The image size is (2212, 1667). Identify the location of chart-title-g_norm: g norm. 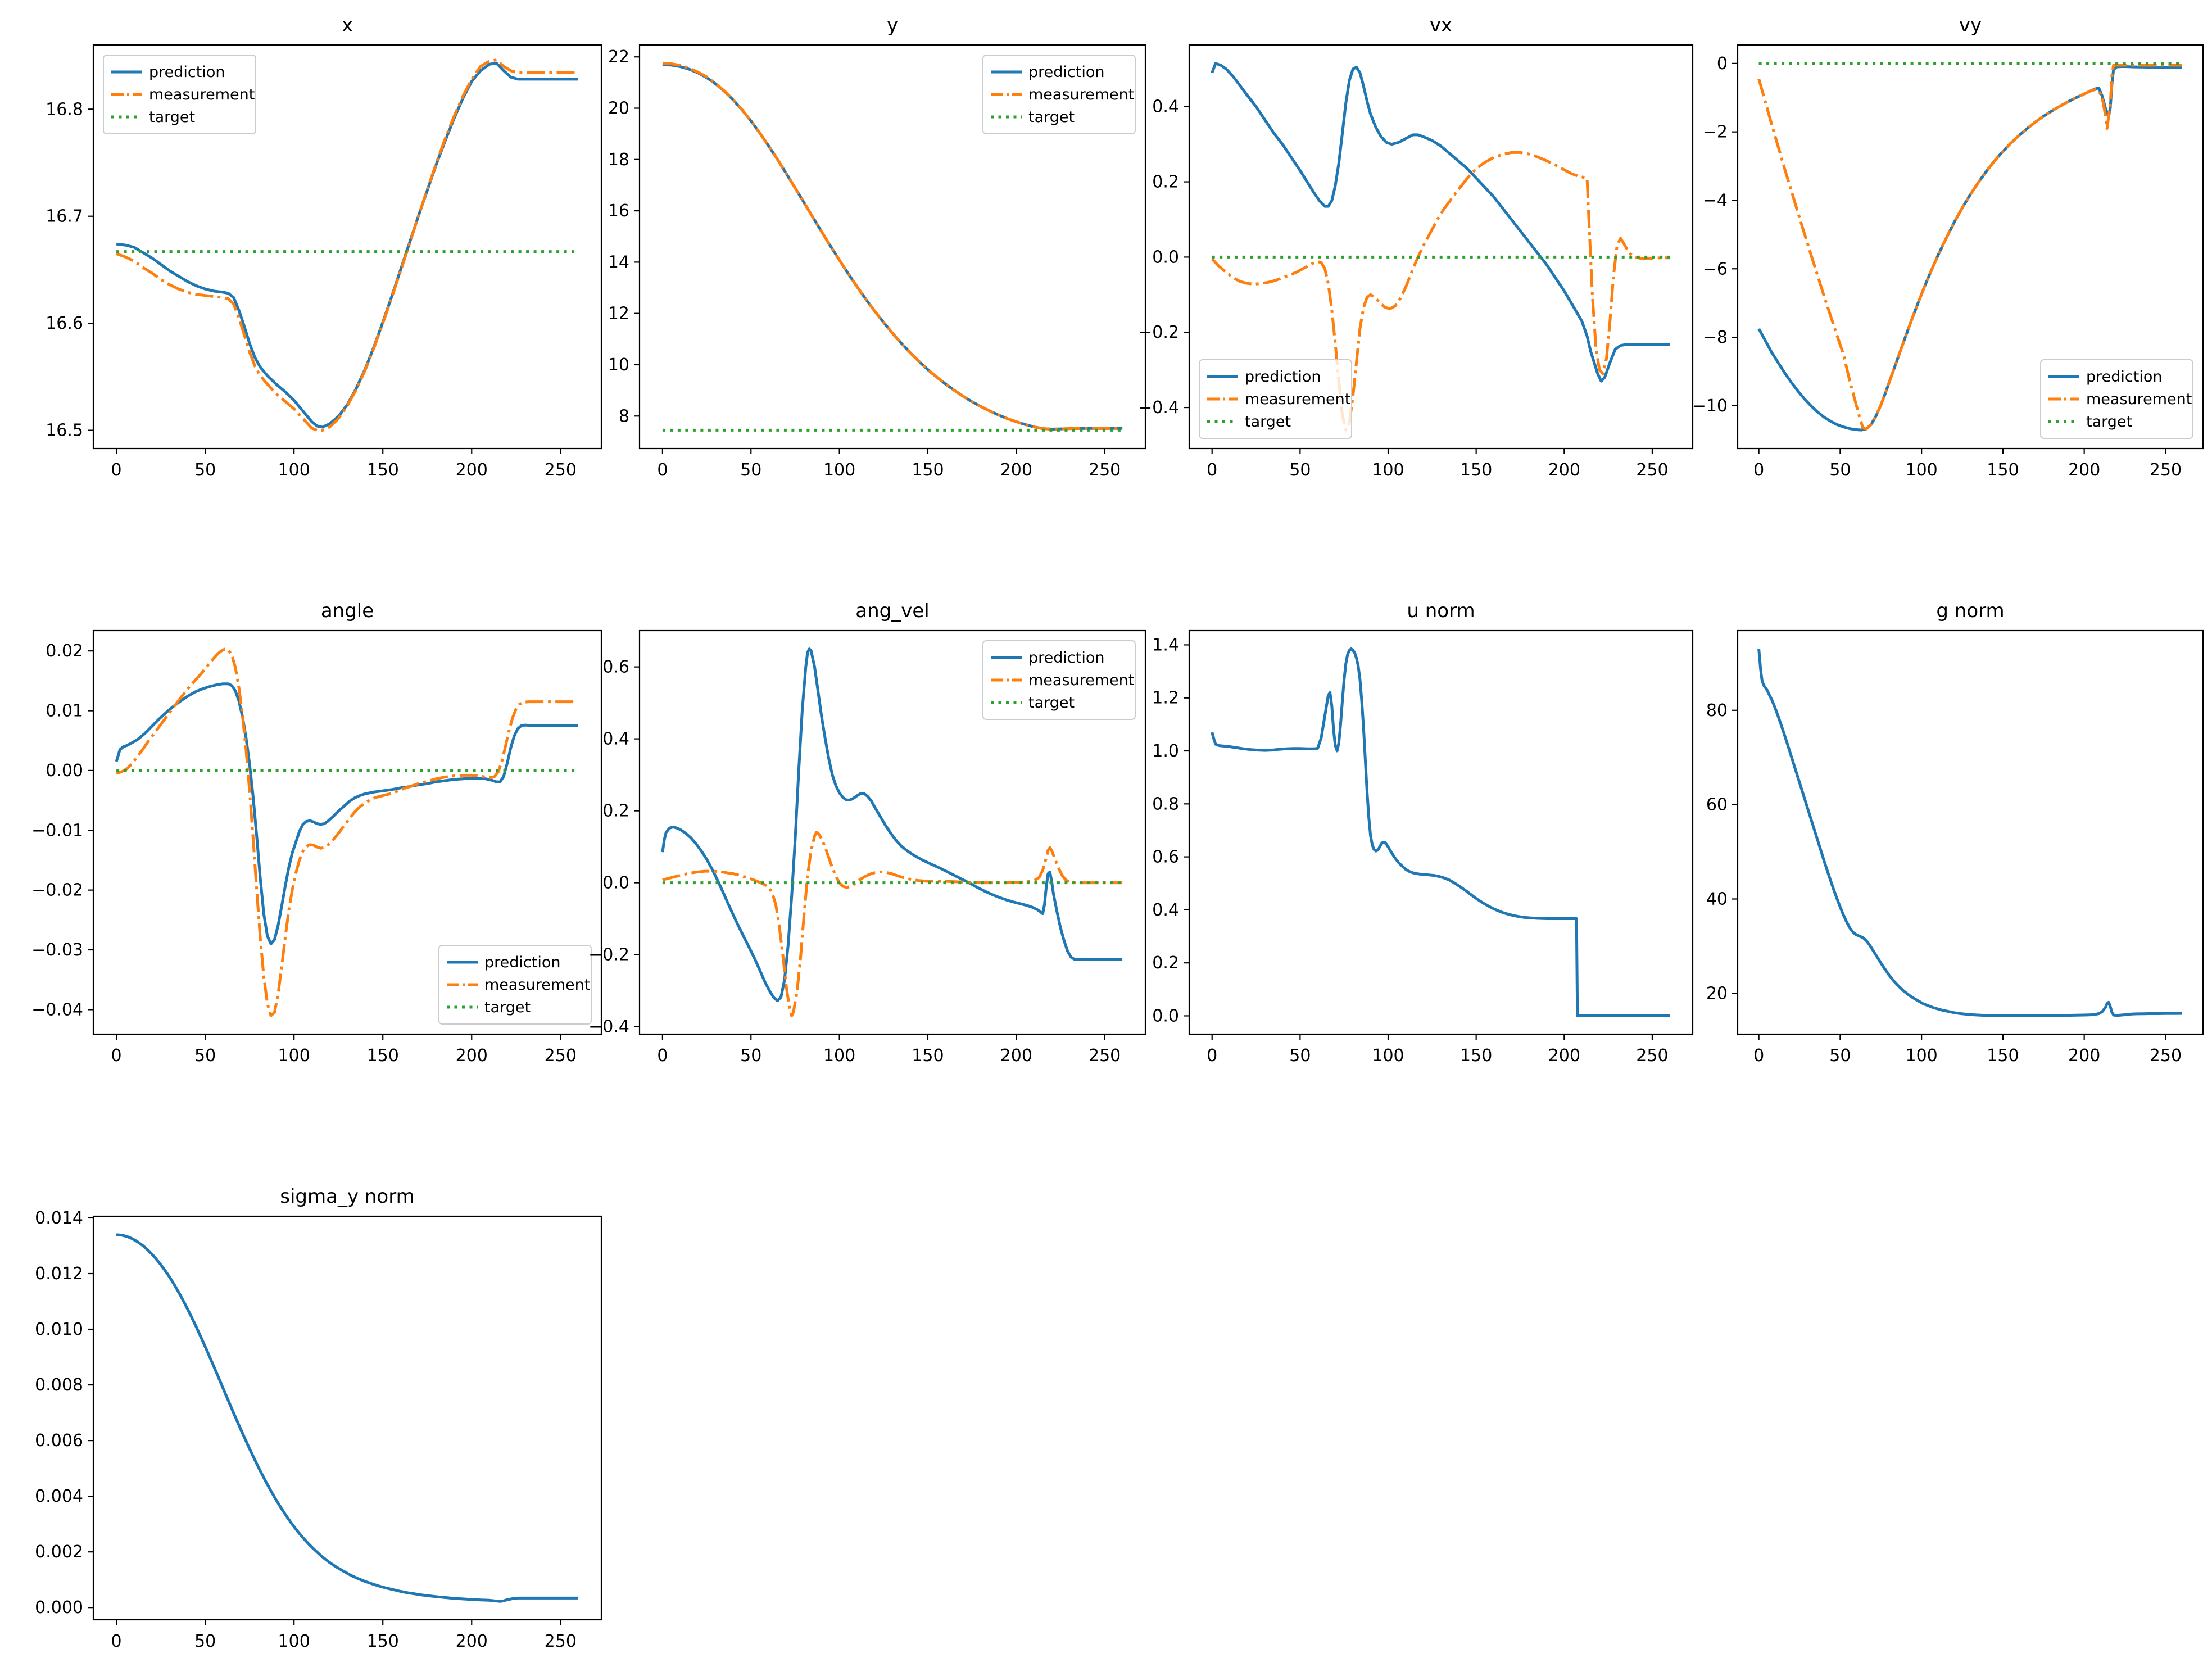
(1970, 611).